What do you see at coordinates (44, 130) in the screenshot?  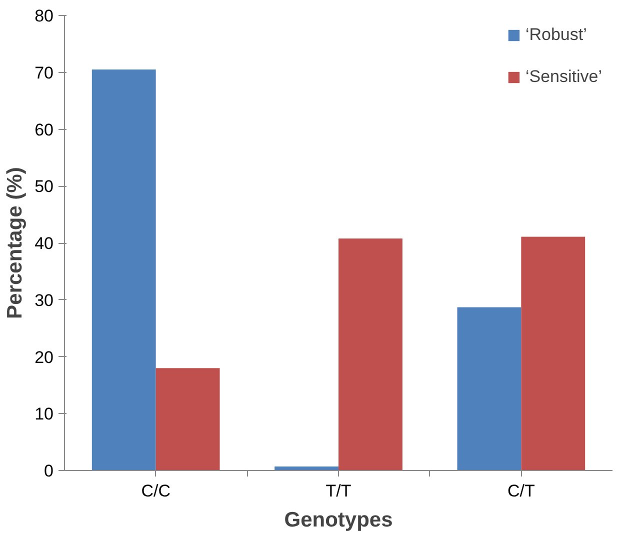 I see `y-tick-label: 60` at bounding box center [44, 130].